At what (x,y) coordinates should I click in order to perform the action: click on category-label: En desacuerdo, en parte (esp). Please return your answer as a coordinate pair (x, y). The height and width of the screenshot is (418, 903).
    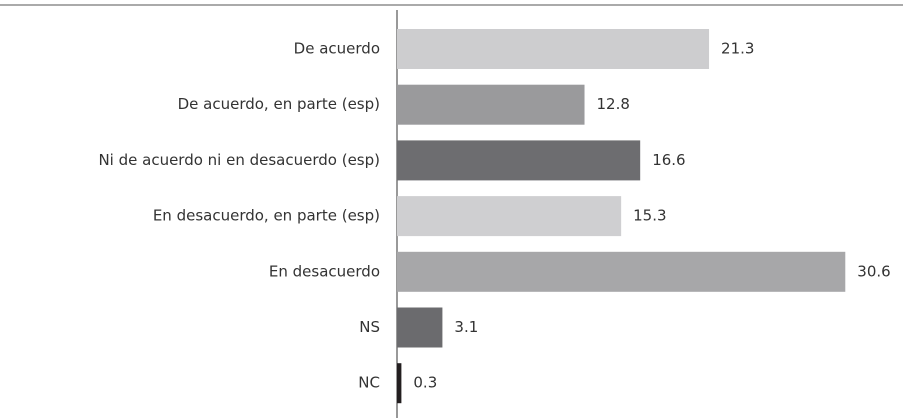
    Looking at the image, I should click on (266, 216).